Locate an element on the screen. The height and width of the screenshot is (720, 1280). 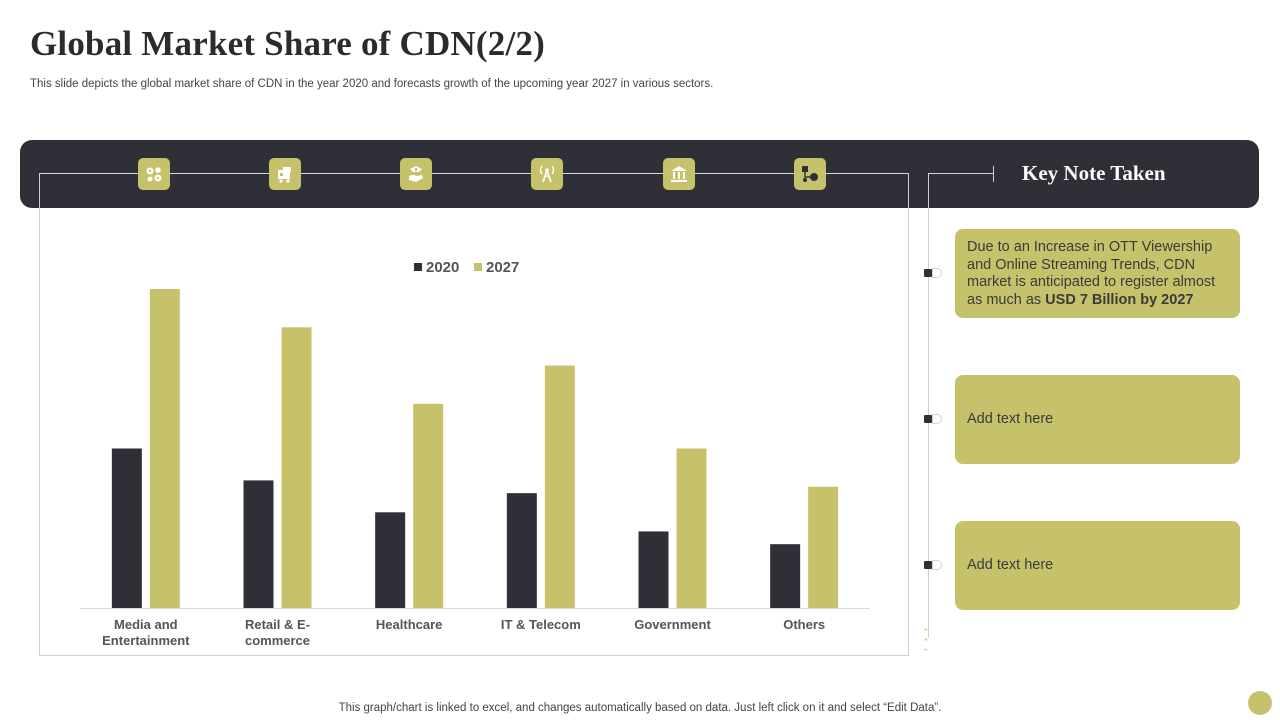
x-tick-label: IT & Telecom is located at coordinates (541, 624).